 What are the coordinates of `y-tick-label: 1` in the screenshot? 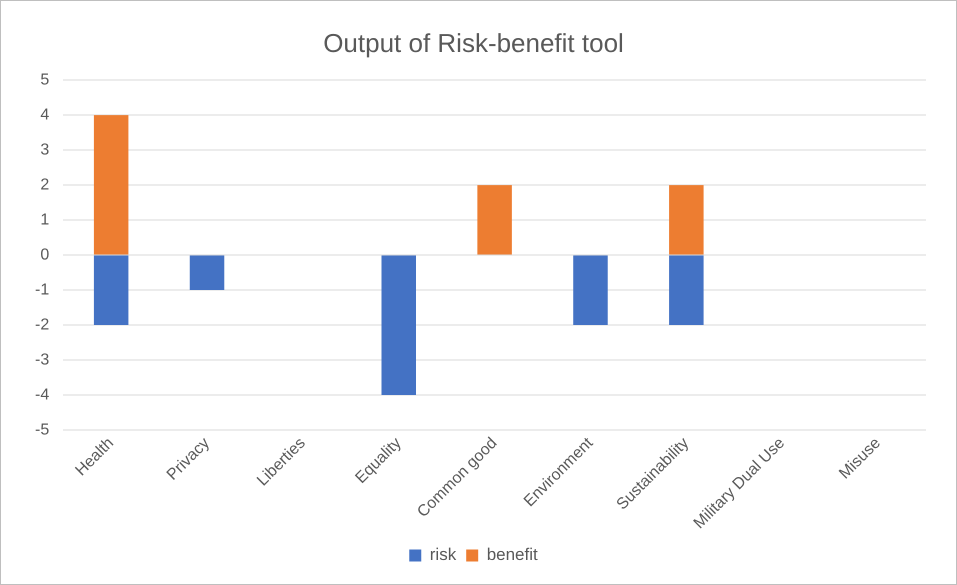 It's located at (45, 219).